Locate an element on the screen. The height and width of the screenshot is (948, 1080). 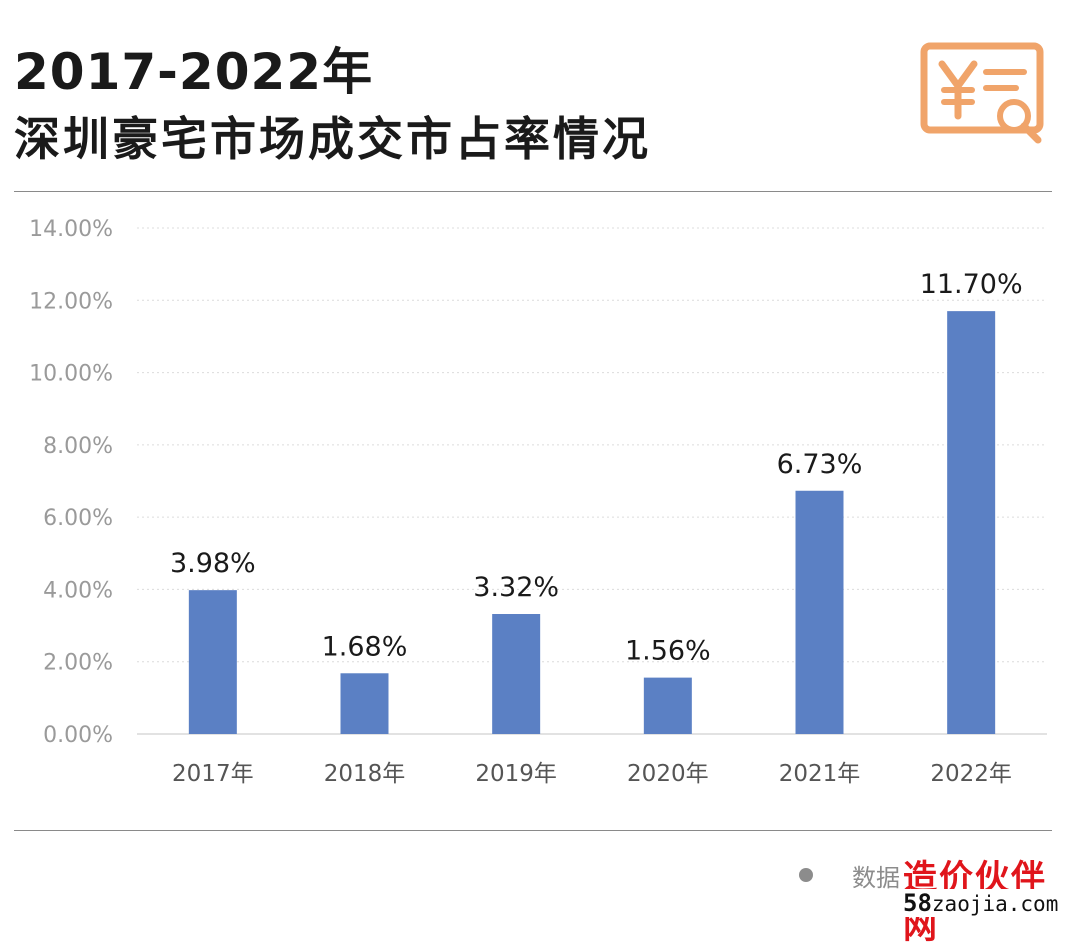
bottom-divider is located at coordinates (533, 830).